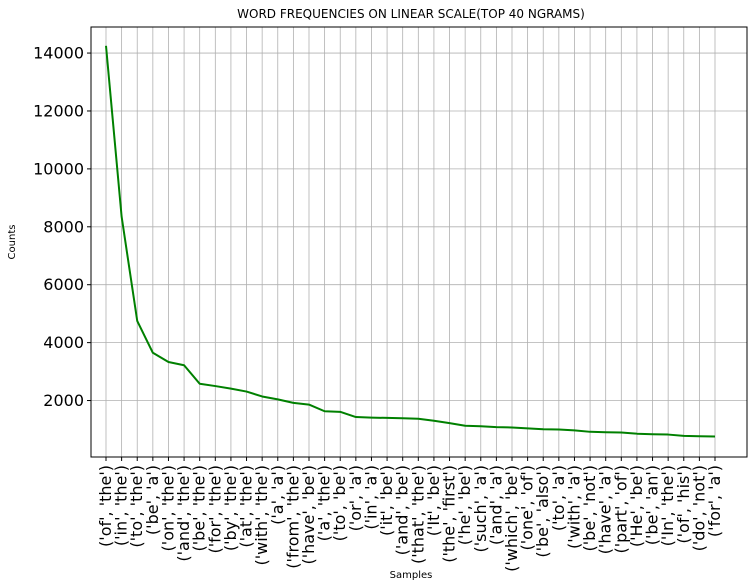 Image resolution: width=752 pixels, height=586 pixels. I want to click on x-axis-label: Samples, so click(411, 575).